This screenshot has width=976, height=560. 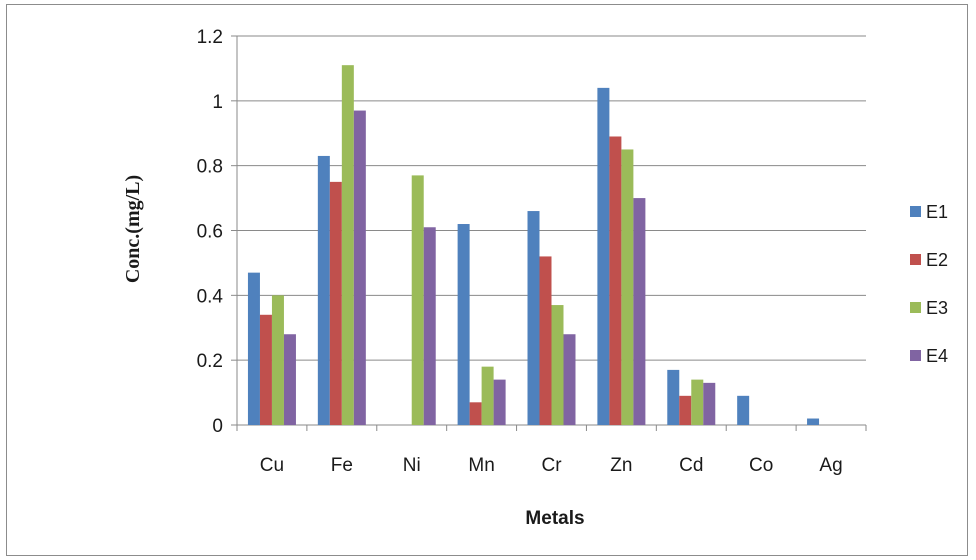 I want to click on bar-e4-cd, so click(x=709, y=403).